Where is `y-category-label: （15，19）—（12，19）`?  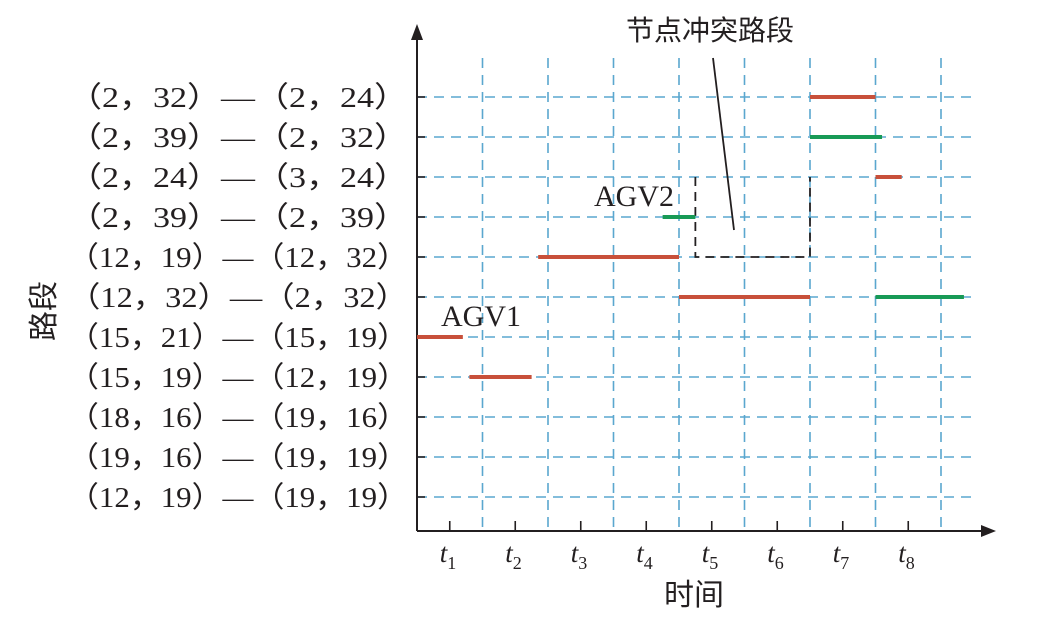
y-category-label: （15，19）—（12，19） is located at coordinates (238, 378).